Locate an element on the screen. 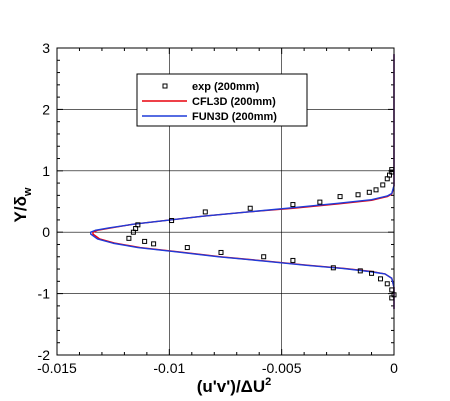 The image size is (450, 401). x-tick-label: -0.01 is located at coordinates (169, 368).